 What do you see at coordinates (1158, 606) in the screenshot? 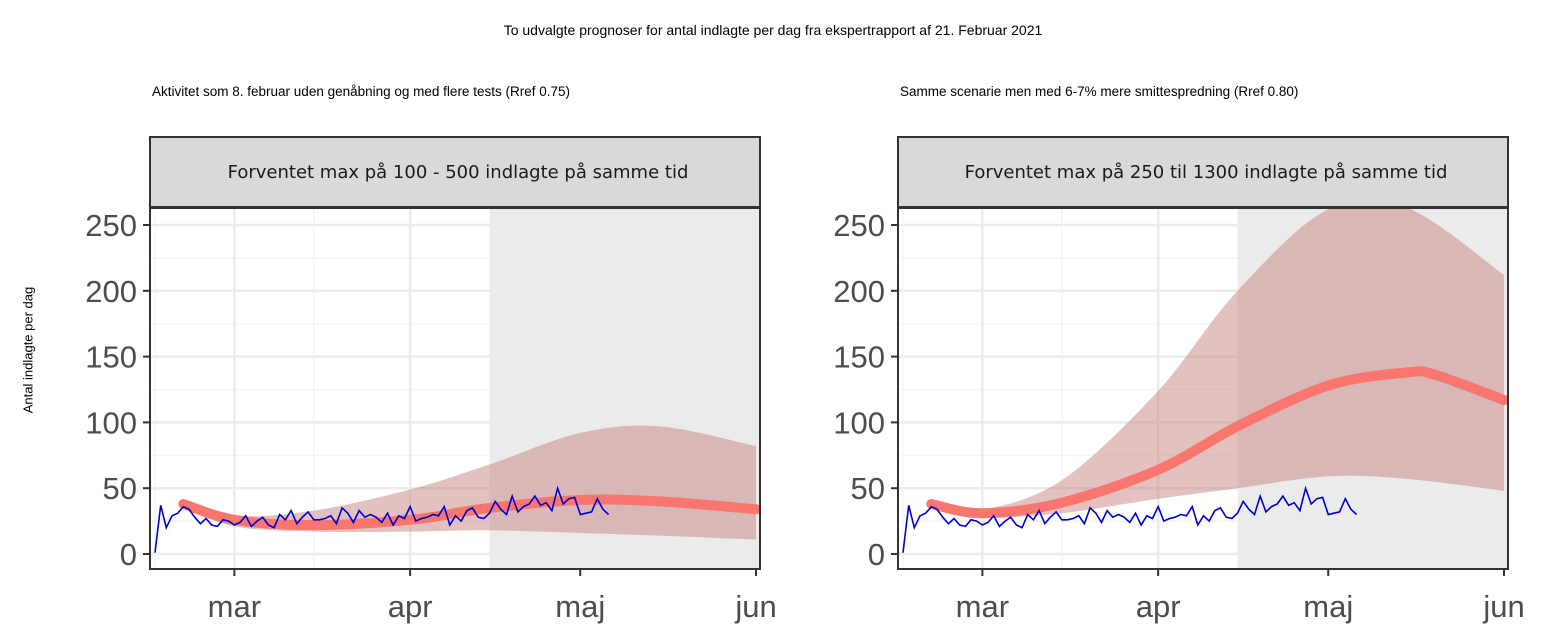
I see `right-x-tick-label: apr` at bounding box center [1158, 606].